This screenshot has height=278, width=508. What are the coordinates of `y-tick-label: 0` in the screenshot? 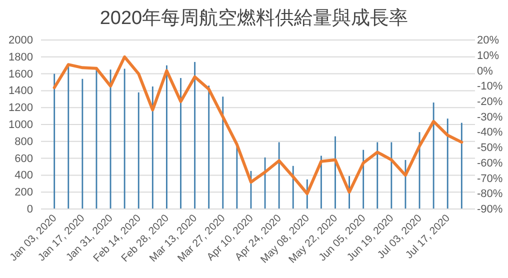 It's located at (29, 210).